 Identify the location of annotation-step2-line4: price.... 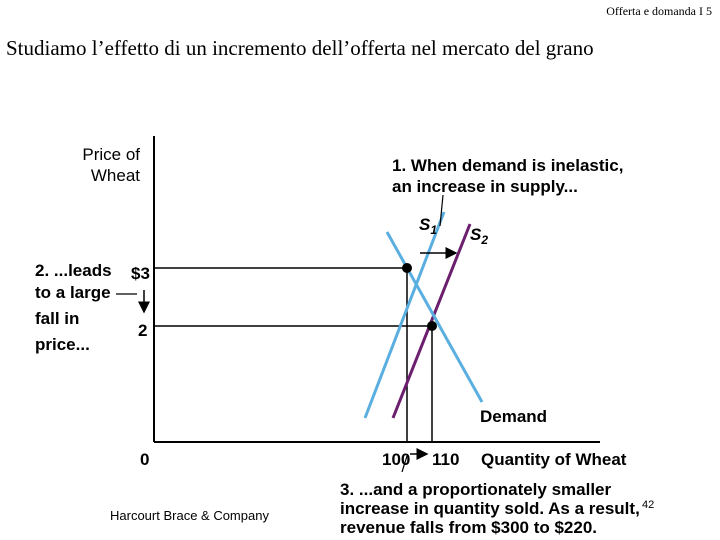
(62, 344).